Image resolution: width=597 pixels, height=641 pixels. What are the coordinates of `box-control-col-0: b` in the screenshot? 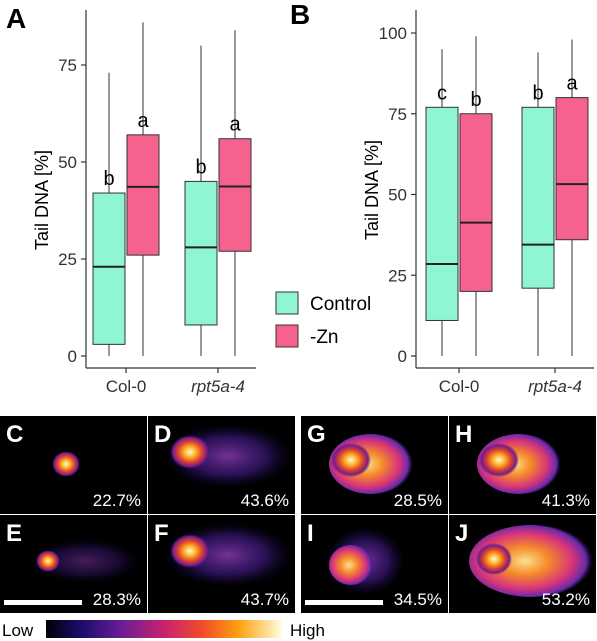 It's located at (109, 214).